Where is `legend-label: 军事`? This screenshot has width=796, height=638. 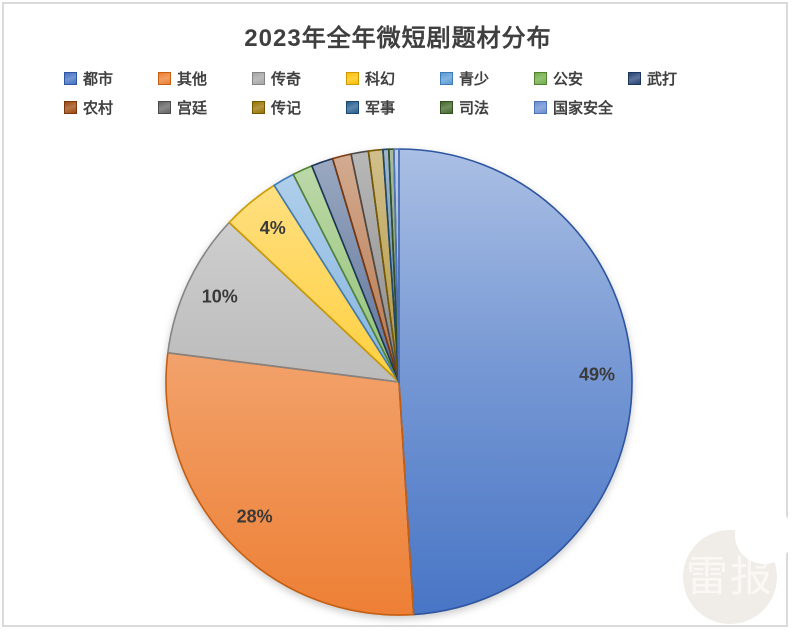
legend-label: 军事 is located at coordinates (380, 108).